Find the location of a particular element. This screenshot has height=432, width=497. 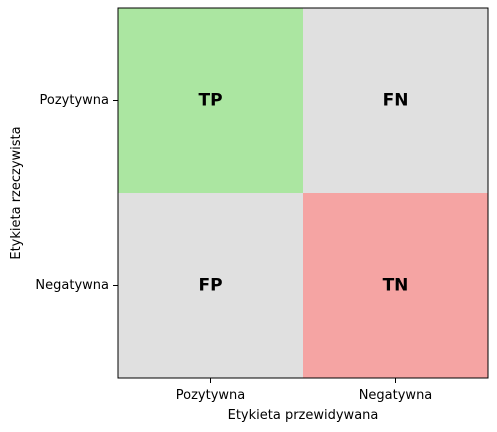

cell-label-fn: FN is located at coordinates (396, 101).